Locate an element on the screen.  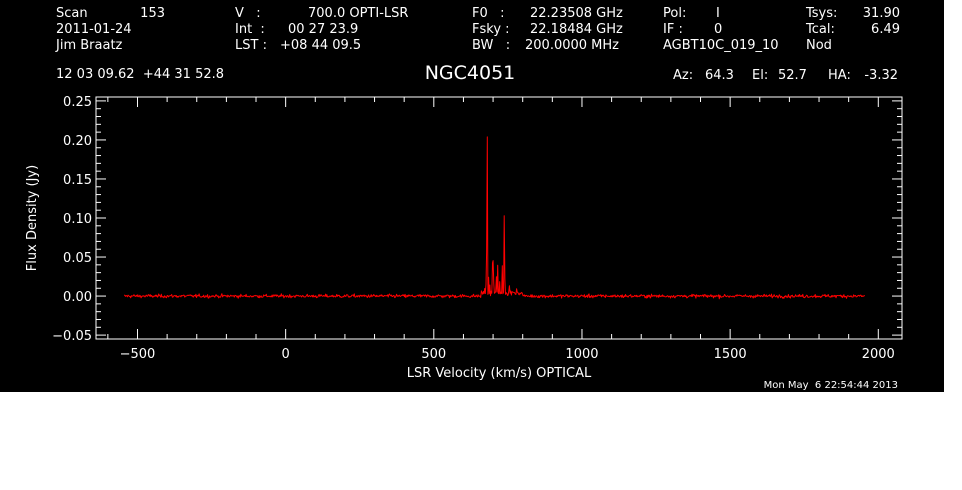
scan-label: Scan is located at coordinates (72, 13).